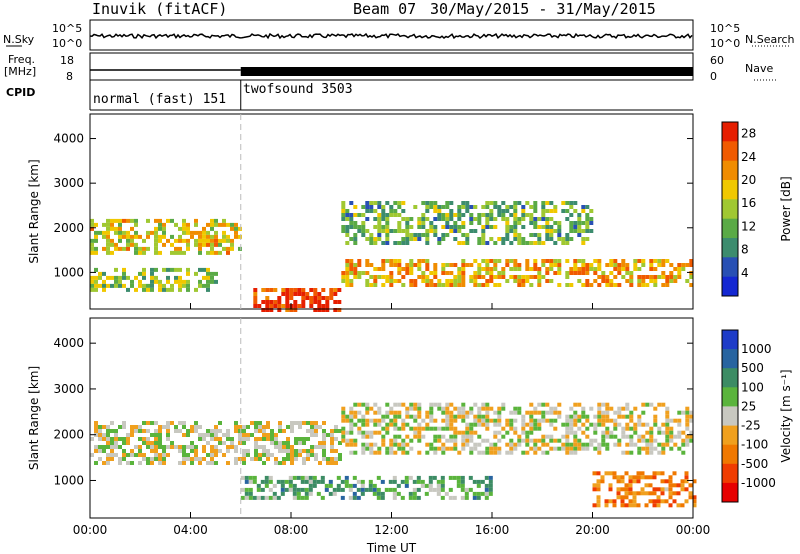  I want to click on colorbar-swatch, so click(730, 473).